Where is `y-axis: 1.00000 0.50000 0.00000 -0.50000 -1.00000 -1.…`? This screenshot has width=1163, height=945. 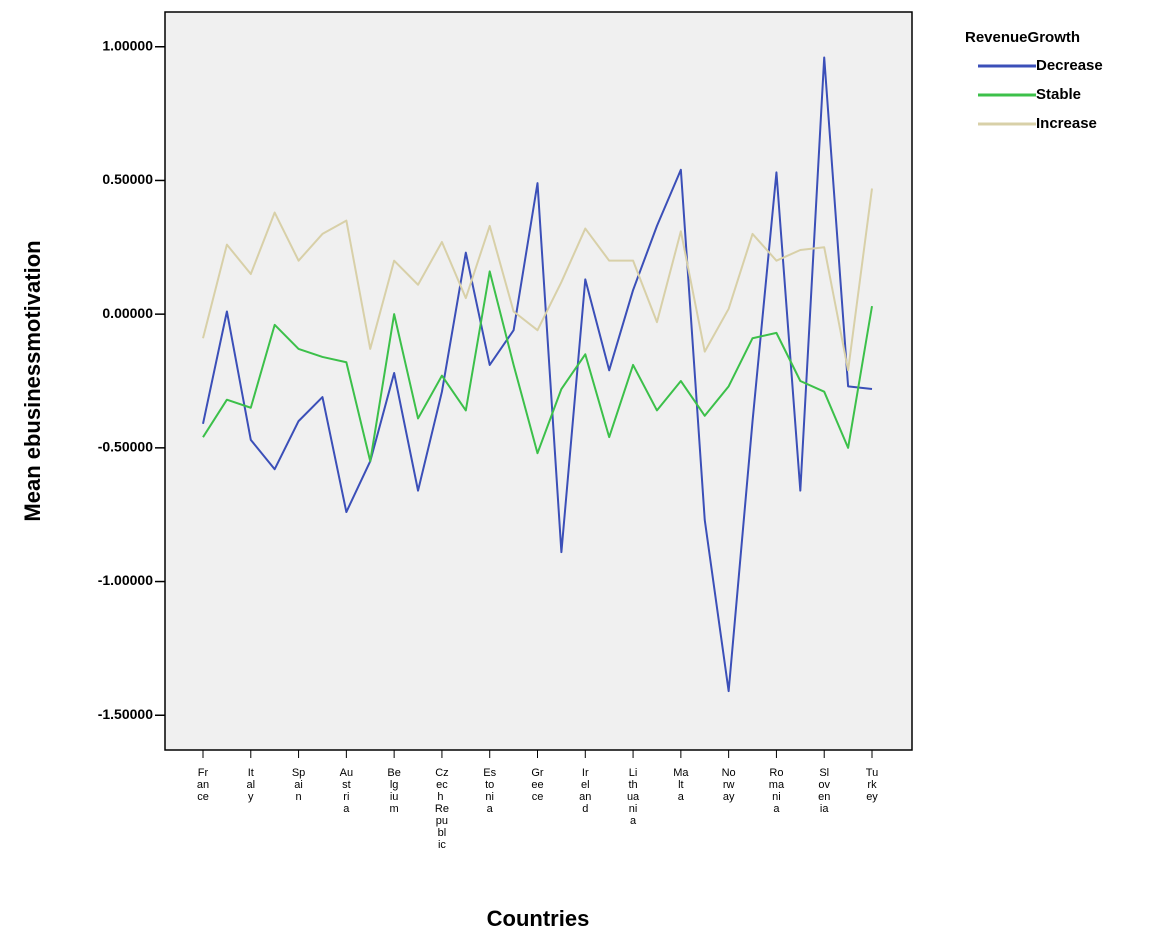 y-axis: 1.00000 0.50000 0.00000 -0.50000 -1.00000 -1.… is located at coordinates (131, 379).